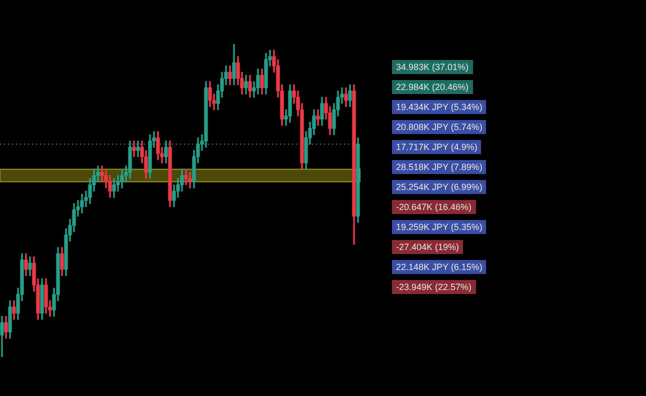 This screenshot has width=646, height=396. Describe the element at coordinates (432, 87) in the screenshot. I see `text: 22.984K (20.46%)` at that location.